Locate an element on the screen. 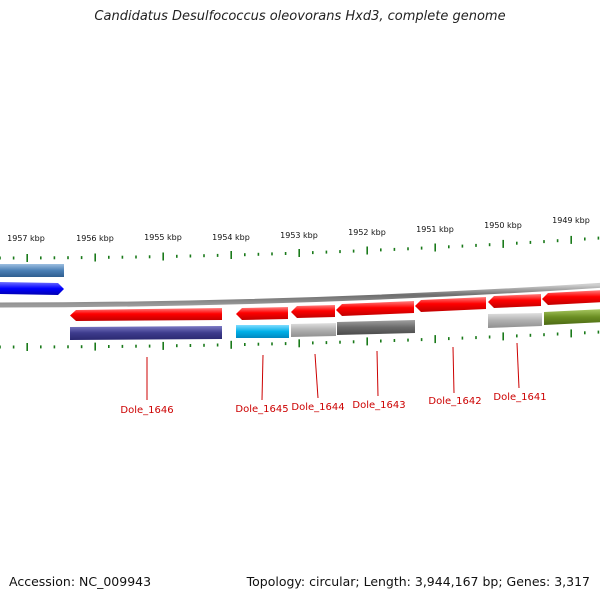 The image size is (600, 600). genome-backbone is located at coordinates (300, 295).